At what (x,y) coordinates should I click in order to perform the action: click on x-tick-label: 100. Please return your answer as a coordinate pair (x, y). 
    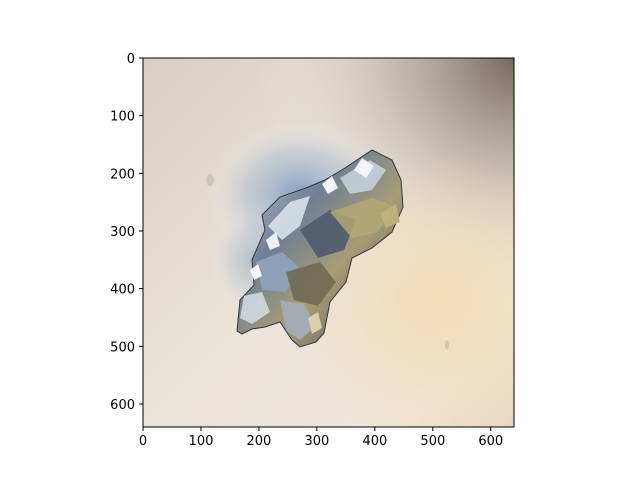
    Looking at the image, I should click on (201, 441).